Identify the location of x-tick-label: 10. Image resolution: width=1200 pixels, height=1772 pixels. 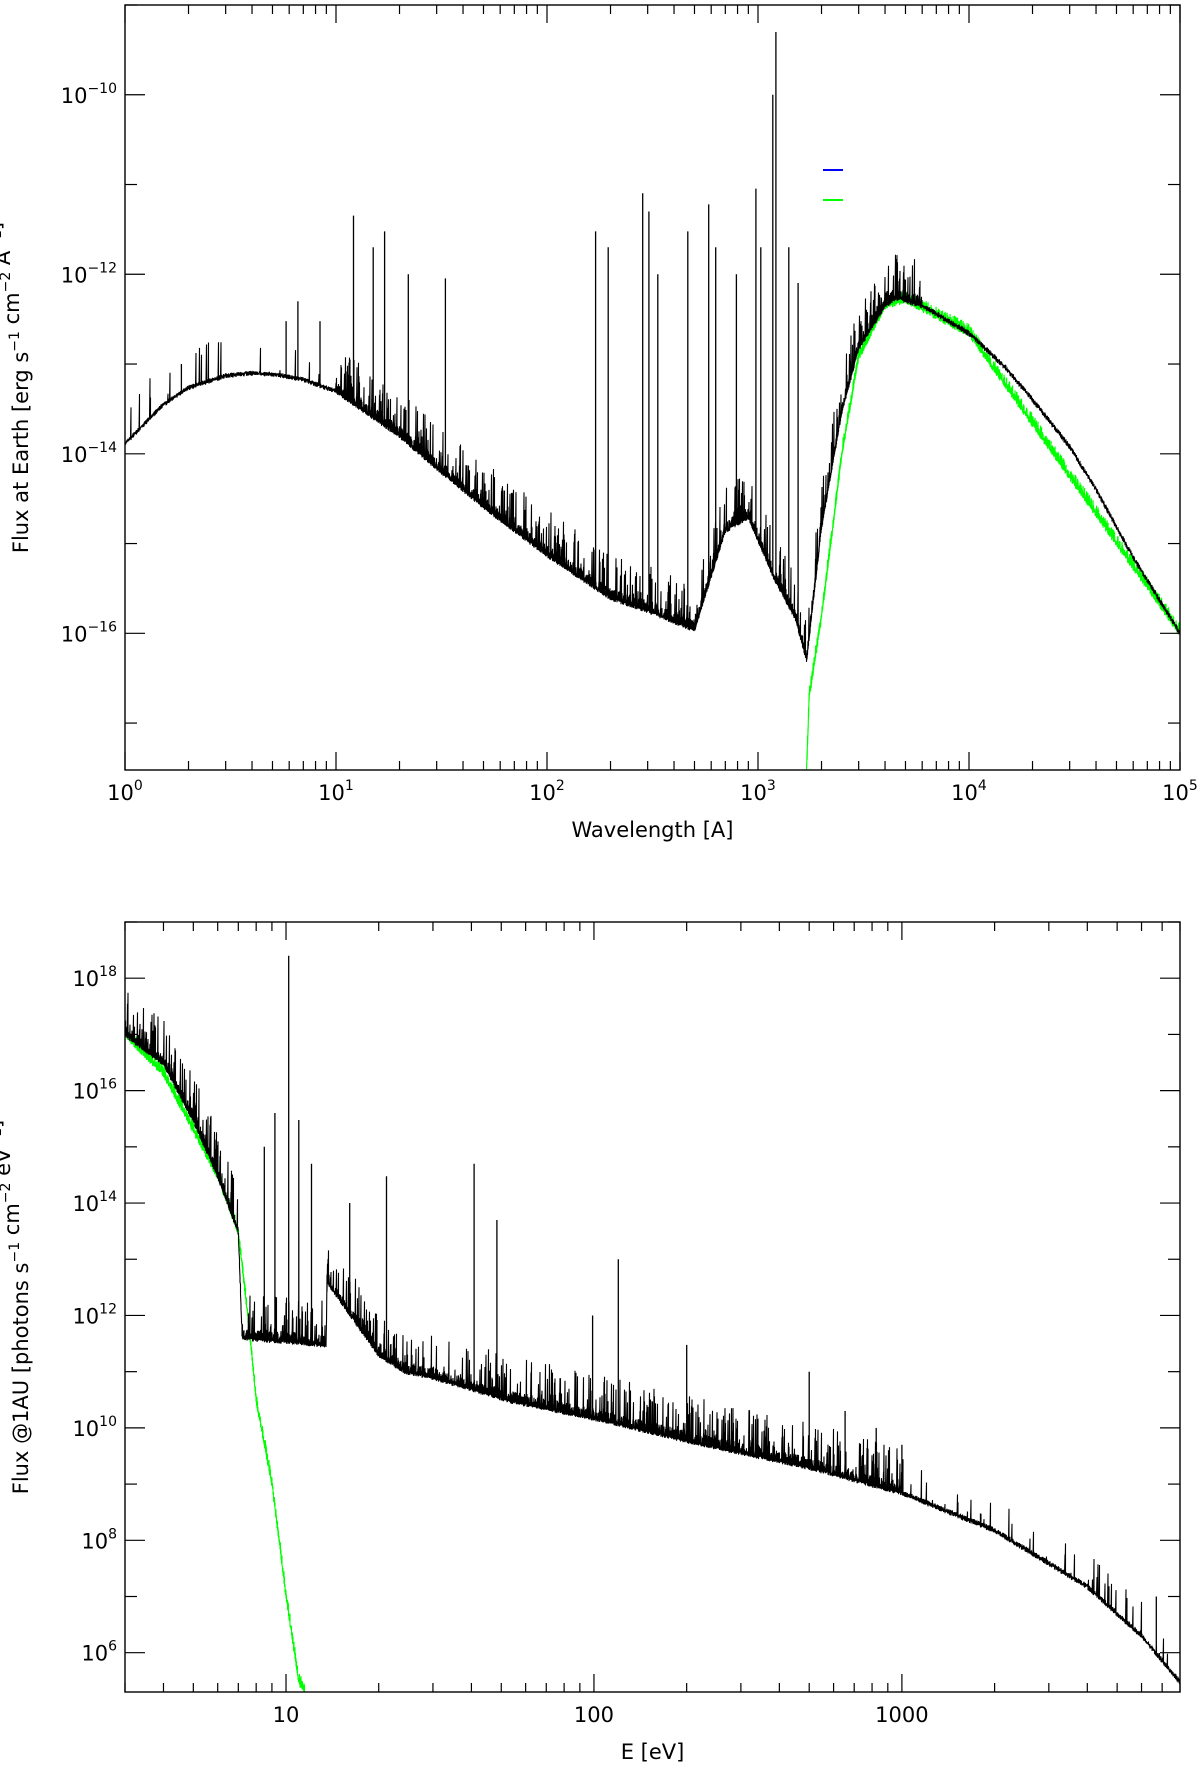
(286, 1715).